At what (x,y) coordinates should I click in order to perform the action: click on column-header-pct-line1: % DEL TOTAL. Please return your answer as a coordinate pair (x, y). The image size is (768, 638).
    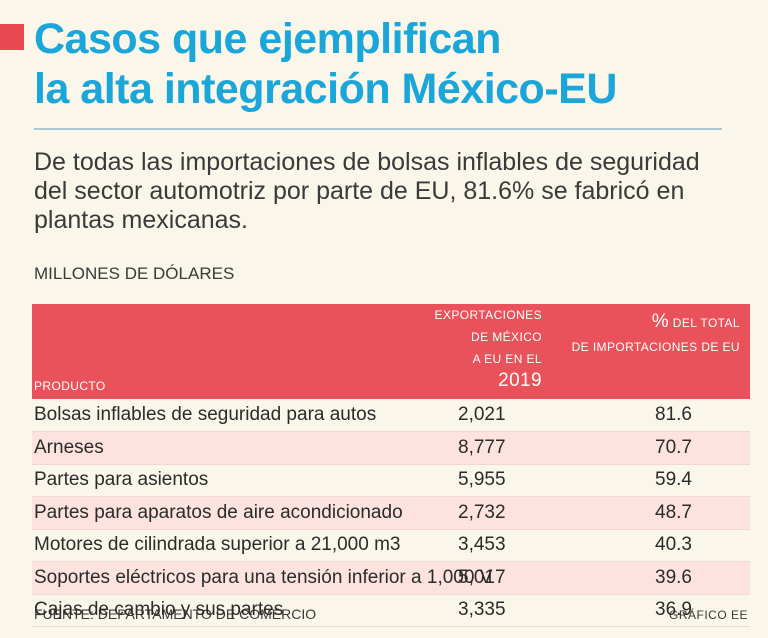
    Looking at the image, I should click on (656, 322).